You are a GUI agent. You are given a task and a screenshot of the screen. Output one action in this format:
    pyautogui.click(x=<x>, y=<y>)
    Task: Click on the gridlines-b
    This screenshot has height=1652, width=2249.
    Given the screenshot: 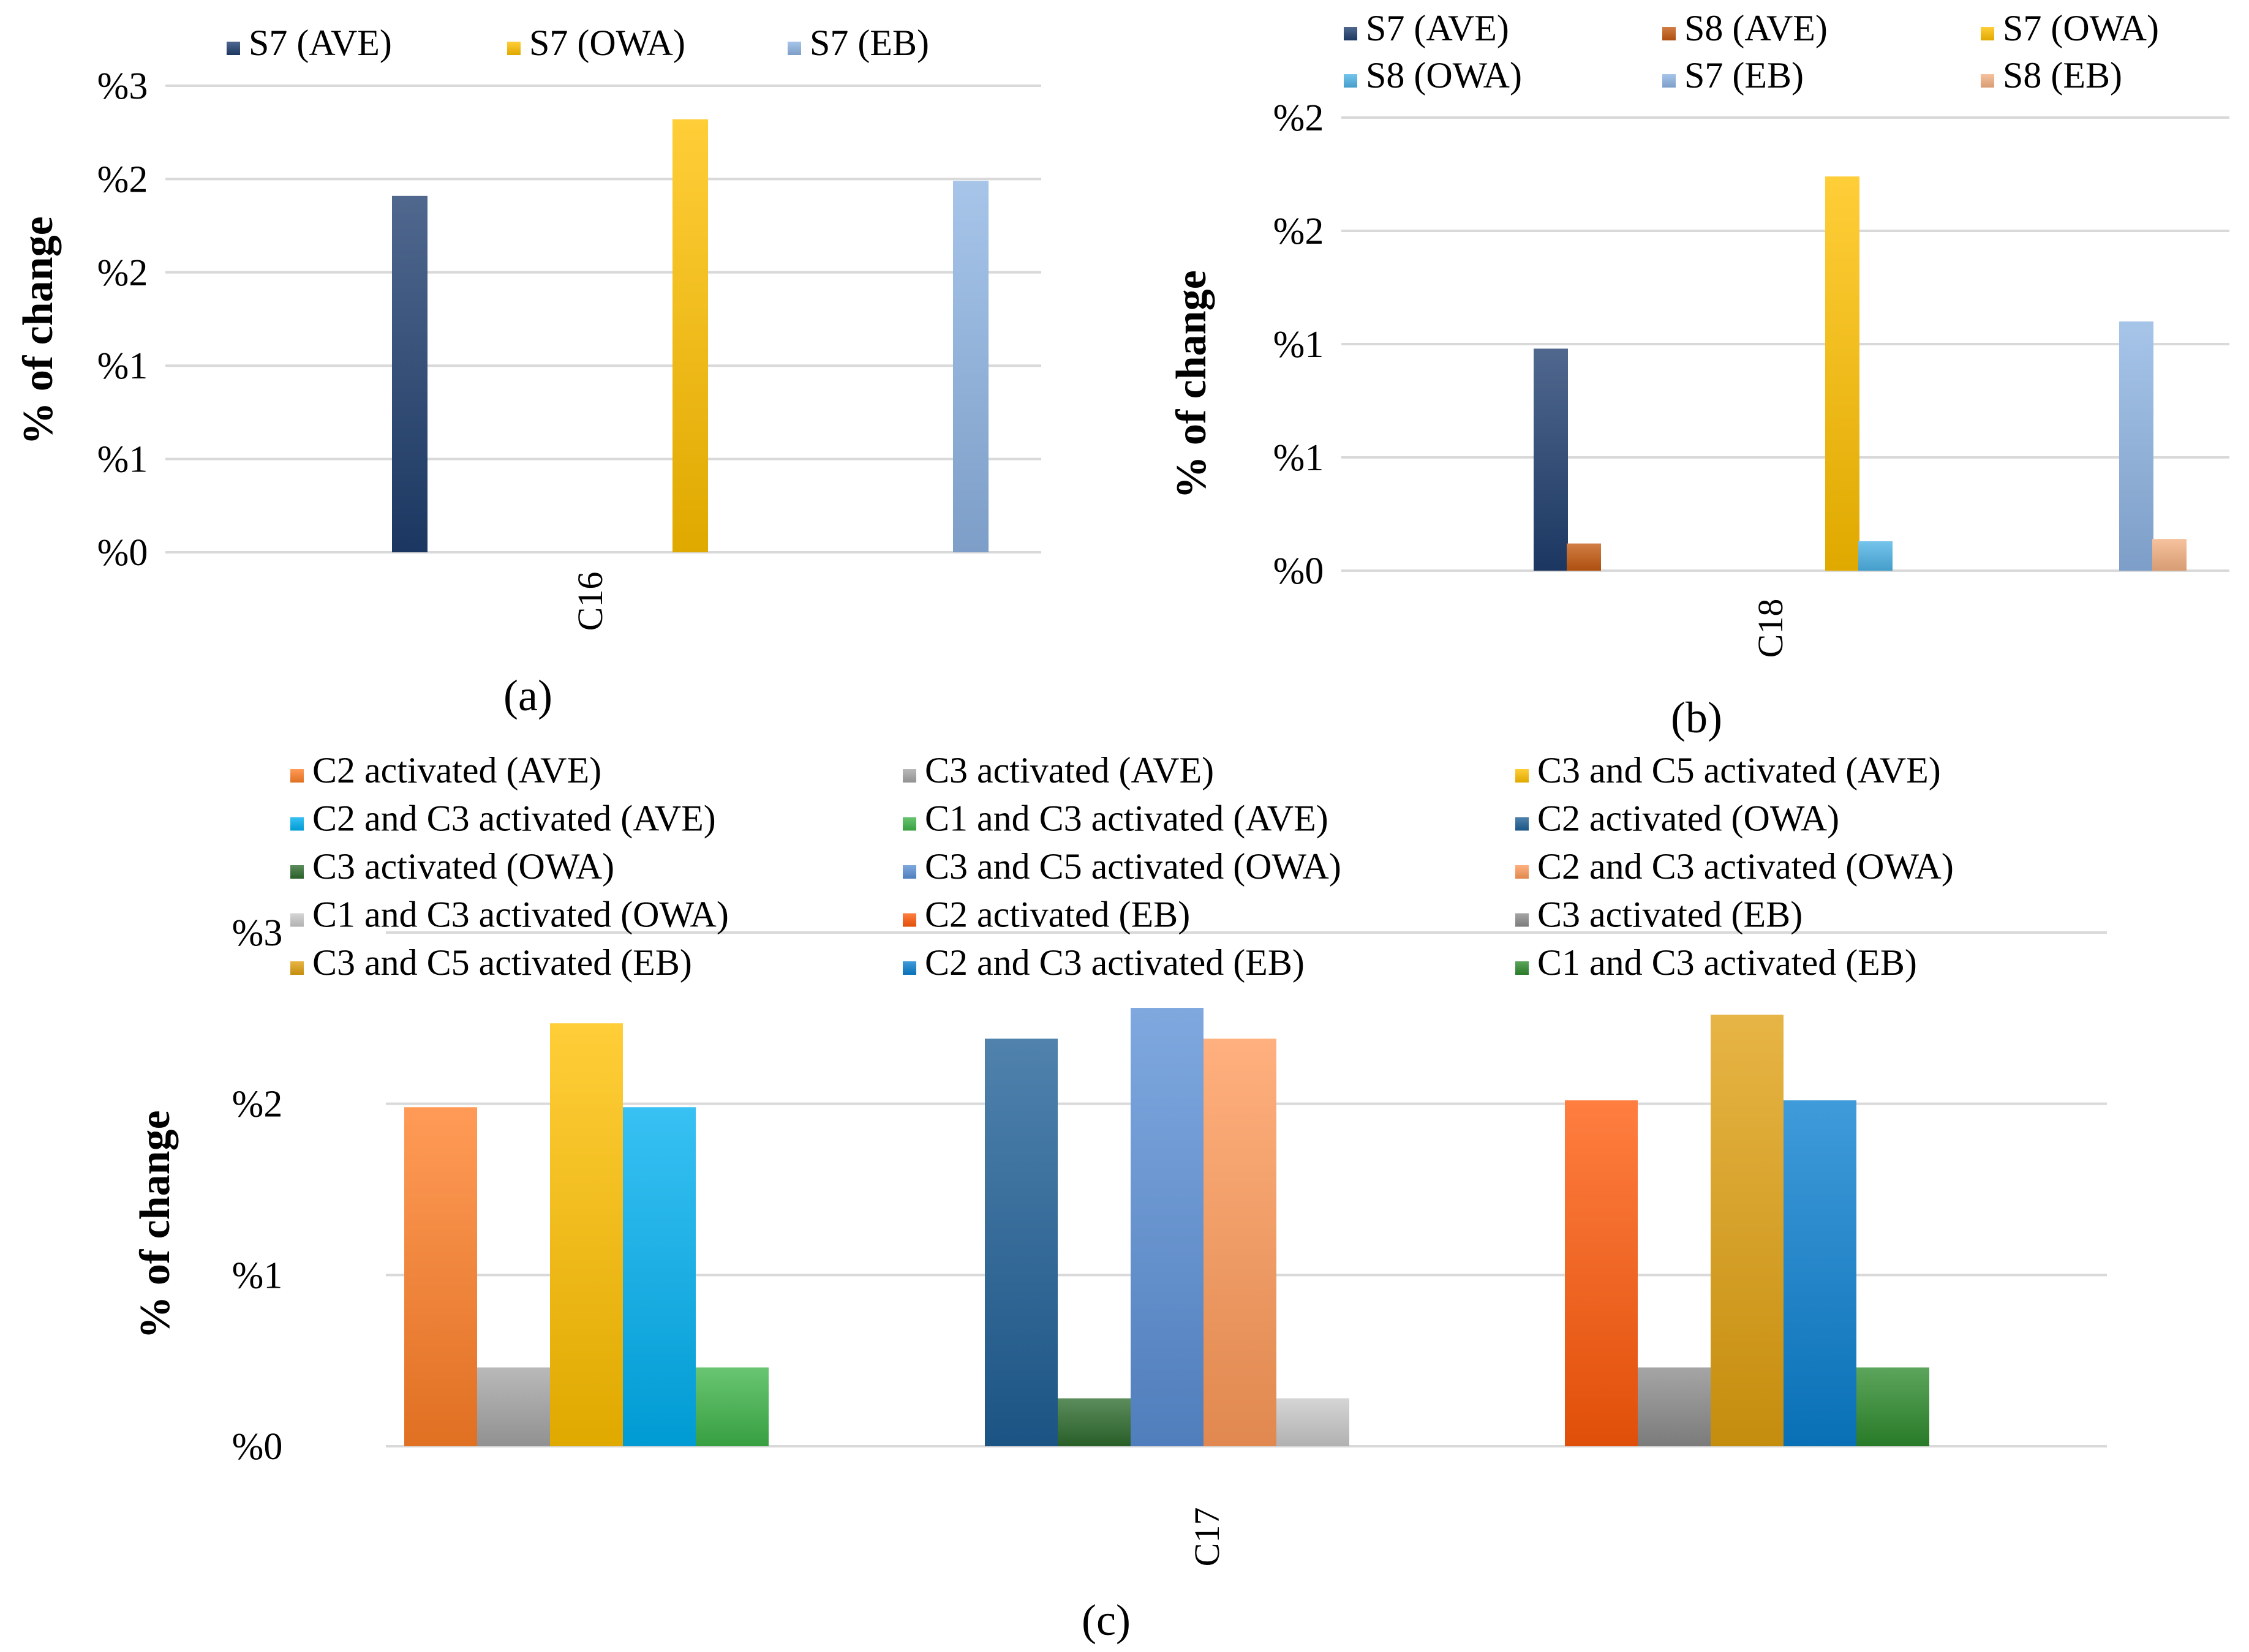 What is the action you would take?
    pyautogui.click(x=1785, y=344)
    